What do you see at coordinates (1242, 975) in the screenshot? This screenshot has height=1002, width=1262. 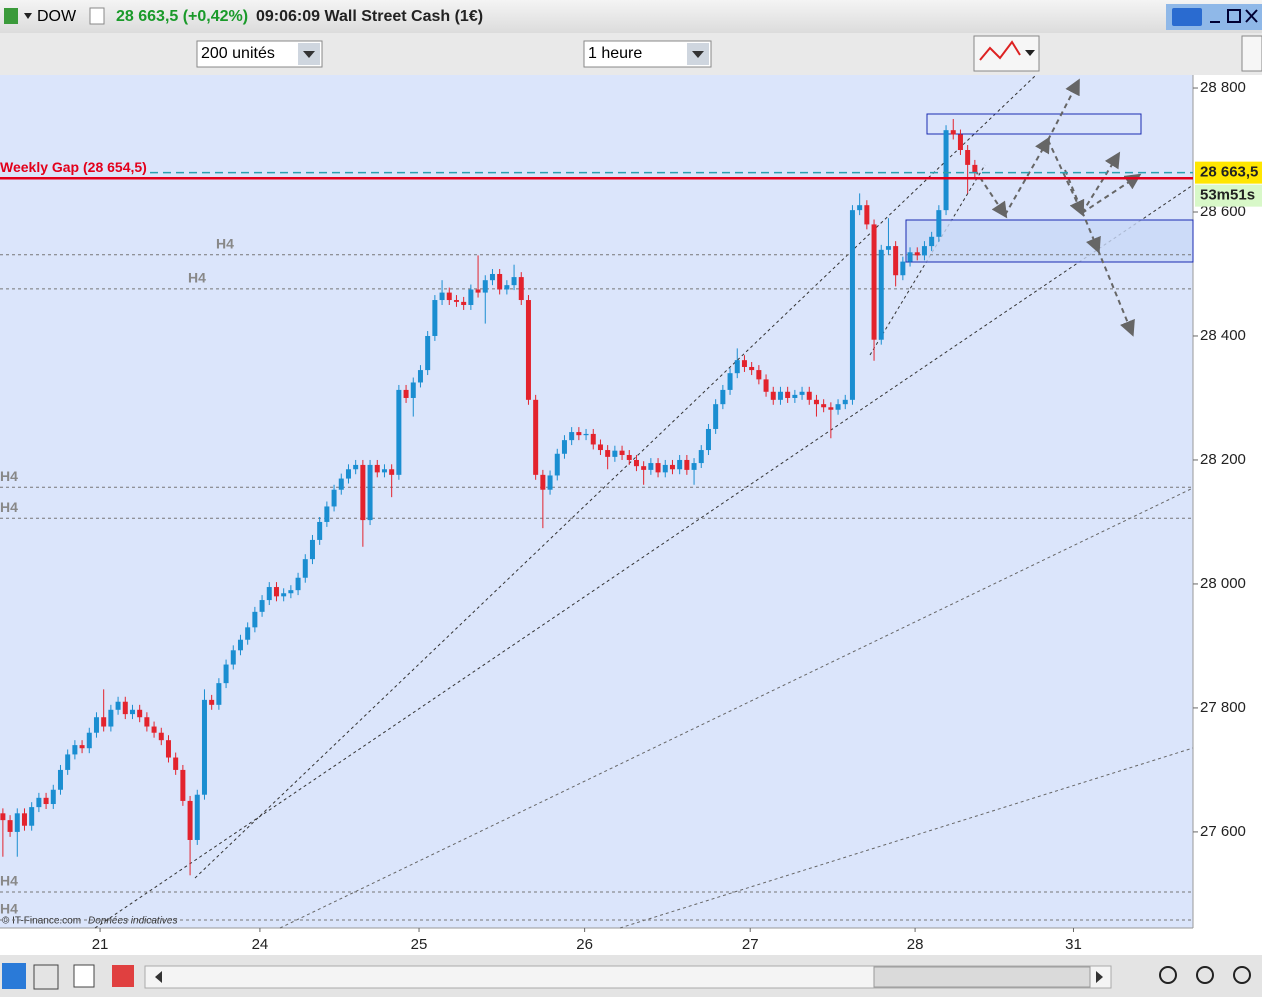 I see `zoom-in` at bounding box center [1242, 975].